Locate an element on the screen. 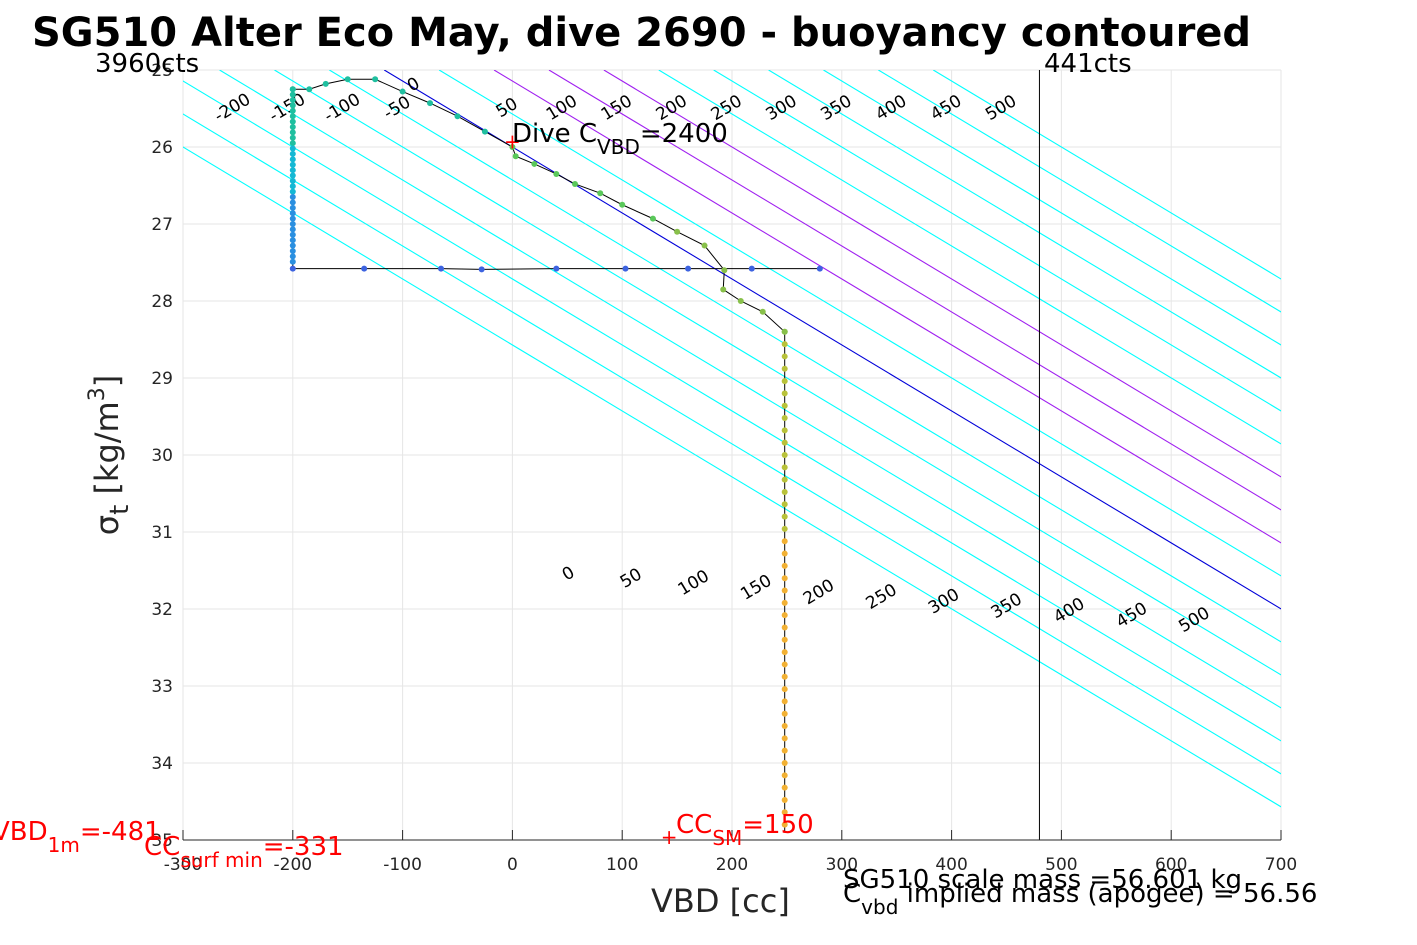 The width and height of the screenshot is (1417, 945). counts-left-label: 3960cts is located at coordinates (147, 64).